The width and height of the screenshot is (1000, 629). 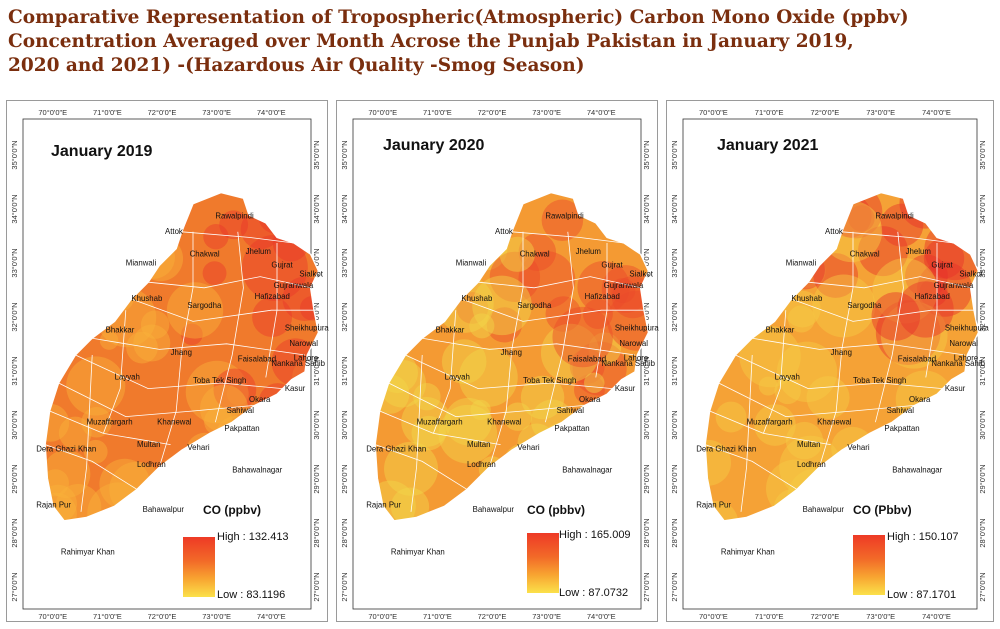 I want to click on latitude-tick-right: 29°0'0"N, so click(x=646, y=478).